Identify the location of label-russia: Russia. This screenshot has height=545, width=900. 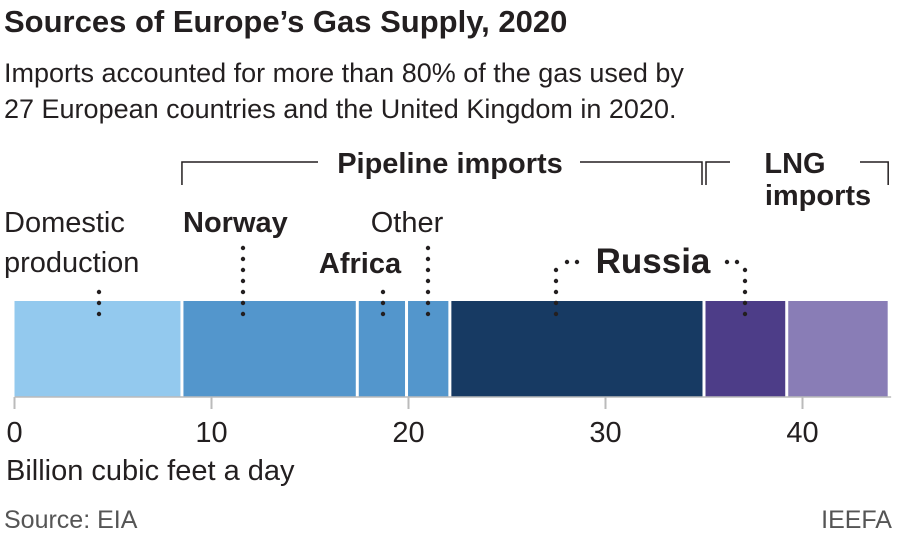
(653, 261).